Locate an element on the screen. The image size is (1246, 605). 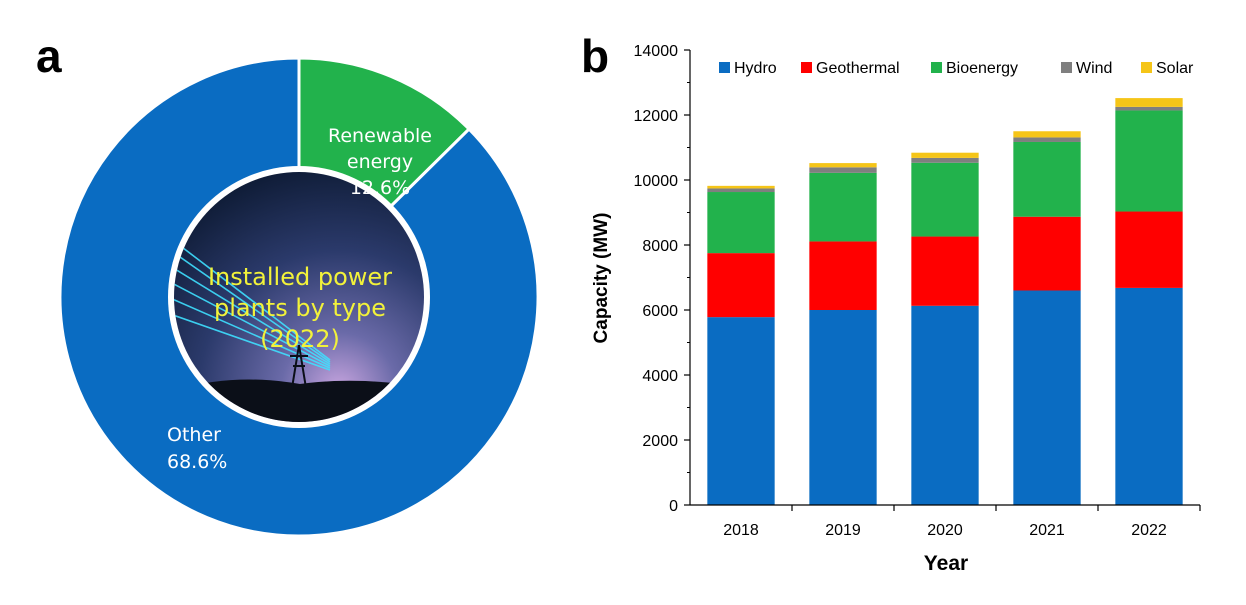
bar-group-2019 is located at coordinates (843, 334).